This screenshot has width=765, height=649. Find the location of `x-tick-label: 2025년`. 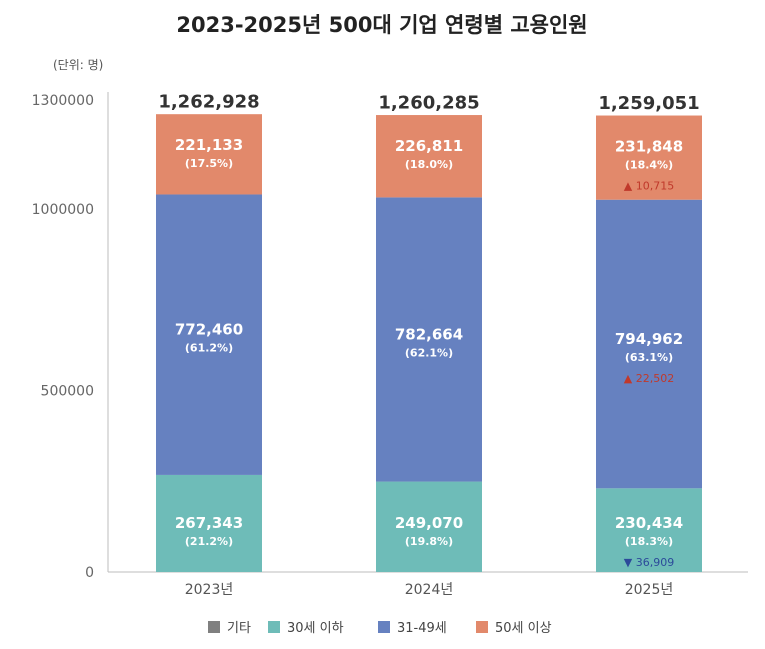

x-tick-label: 2025년 is located at coordinates (649, 590).